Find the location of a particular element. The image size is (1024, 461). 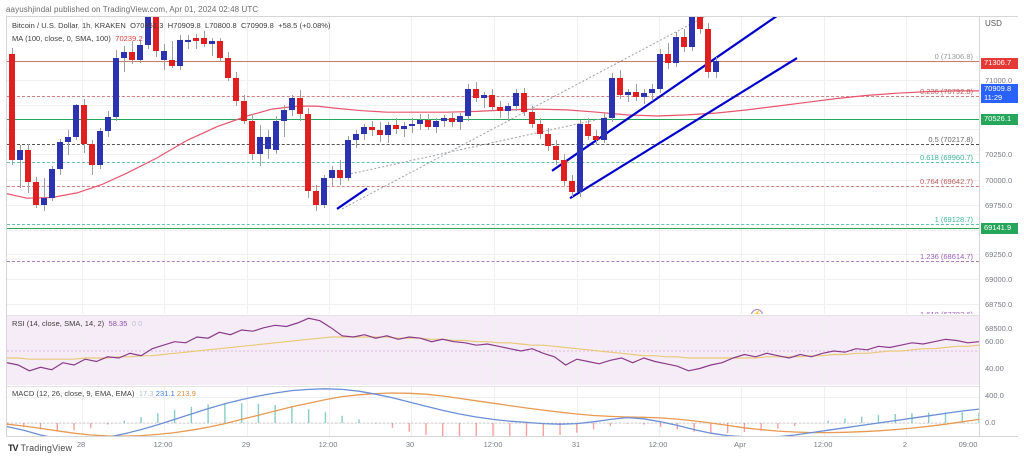

lightning-icon: ⚡ is located at coordinates (757, 311).